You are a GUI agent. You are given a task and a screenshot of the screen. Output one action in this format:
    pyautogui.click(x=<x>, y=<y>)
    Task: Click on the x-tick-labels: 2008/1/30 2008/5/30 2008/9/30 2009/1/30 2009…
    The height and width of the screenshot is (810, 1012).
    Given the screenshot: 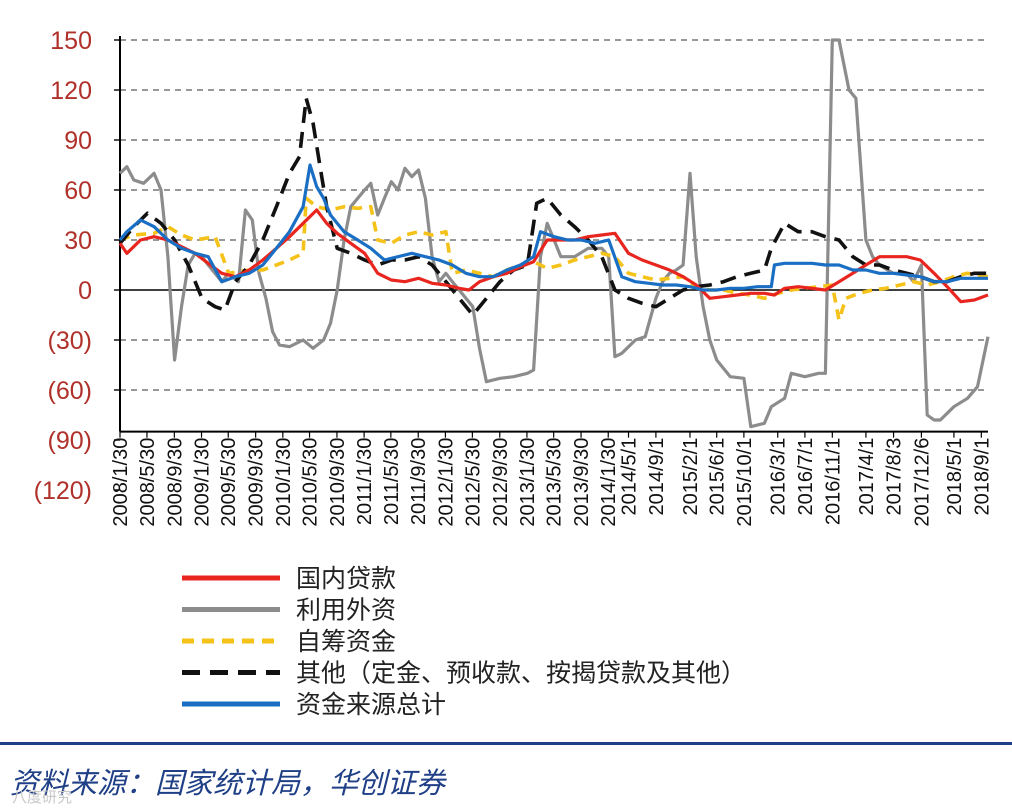 What is the action you would take?
    pyautogui.click(x=551, y=479)
    